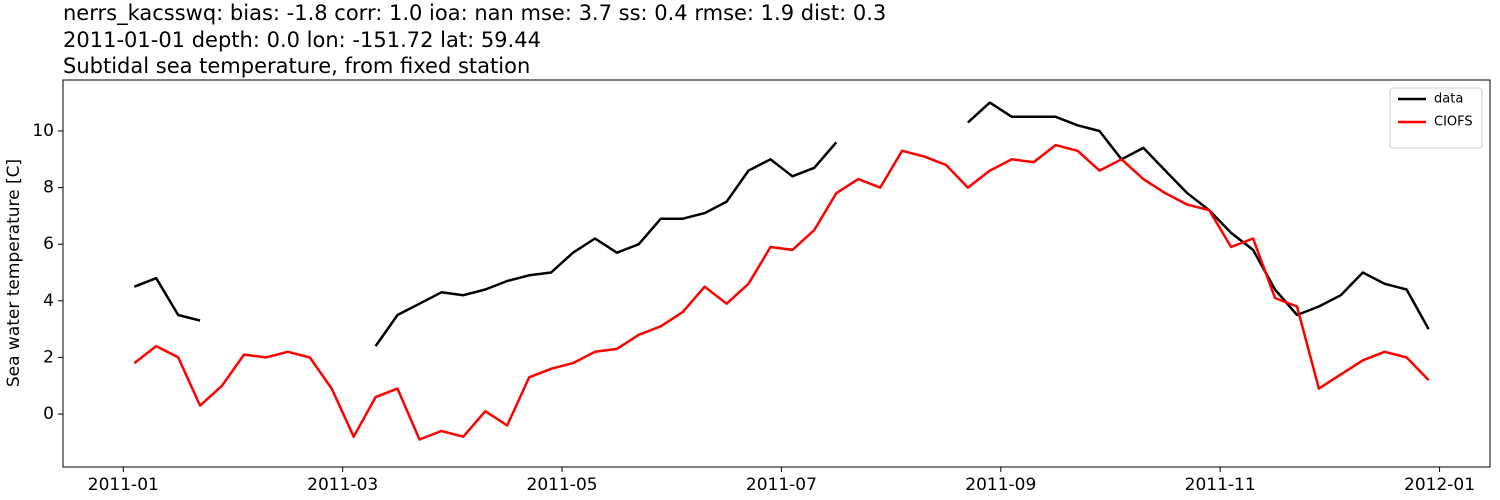  What do you see at coordinates (48, 301) in the screenshot?
I see `y-tick-label: 4` at bounding box center [48, 301].